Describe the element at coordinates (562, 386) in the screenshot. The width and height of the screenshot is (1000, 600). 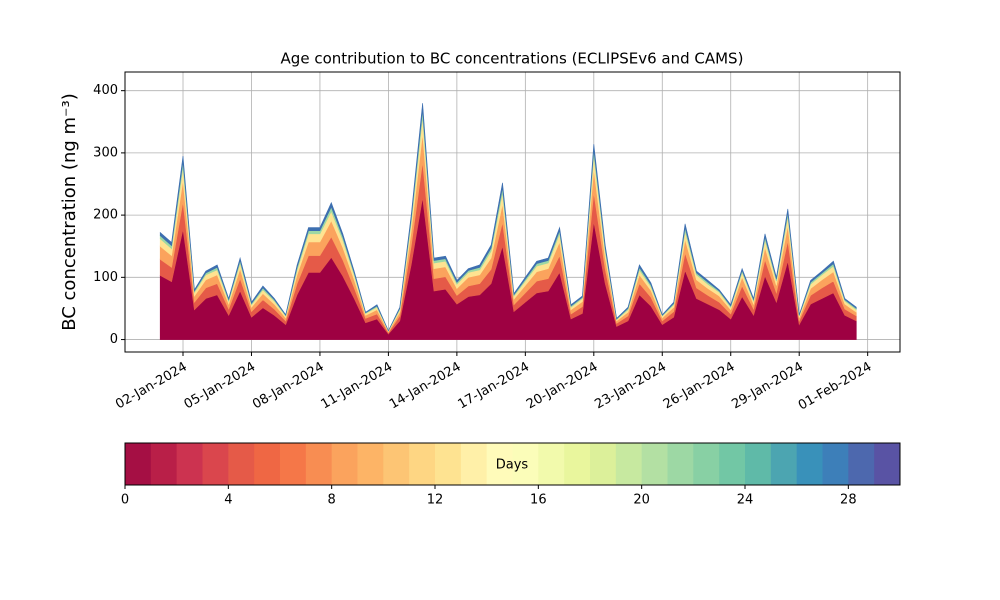
I see `x-tick-label: 20-Jan-2024` at that location.